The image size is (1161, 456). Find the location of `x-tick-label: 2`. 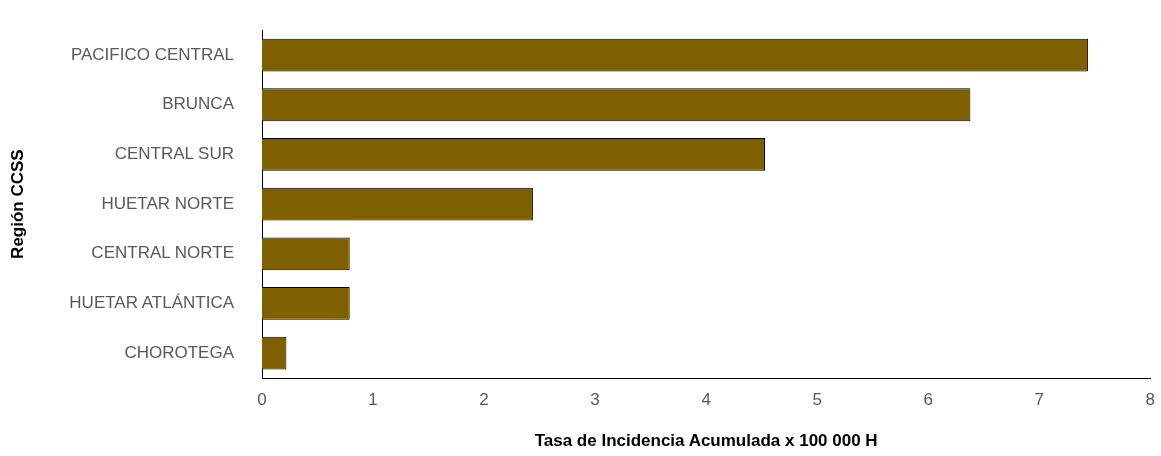

x-tick-label: 2 is located at coordinates (484, 399).